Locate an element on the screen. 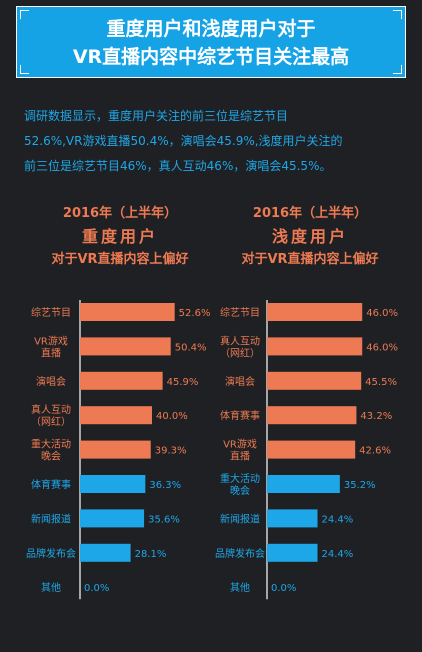 This screenshot has width=422, height=652. heavy-users-category-label-1-line-1: 直播 is located at coordinates (51, 352).